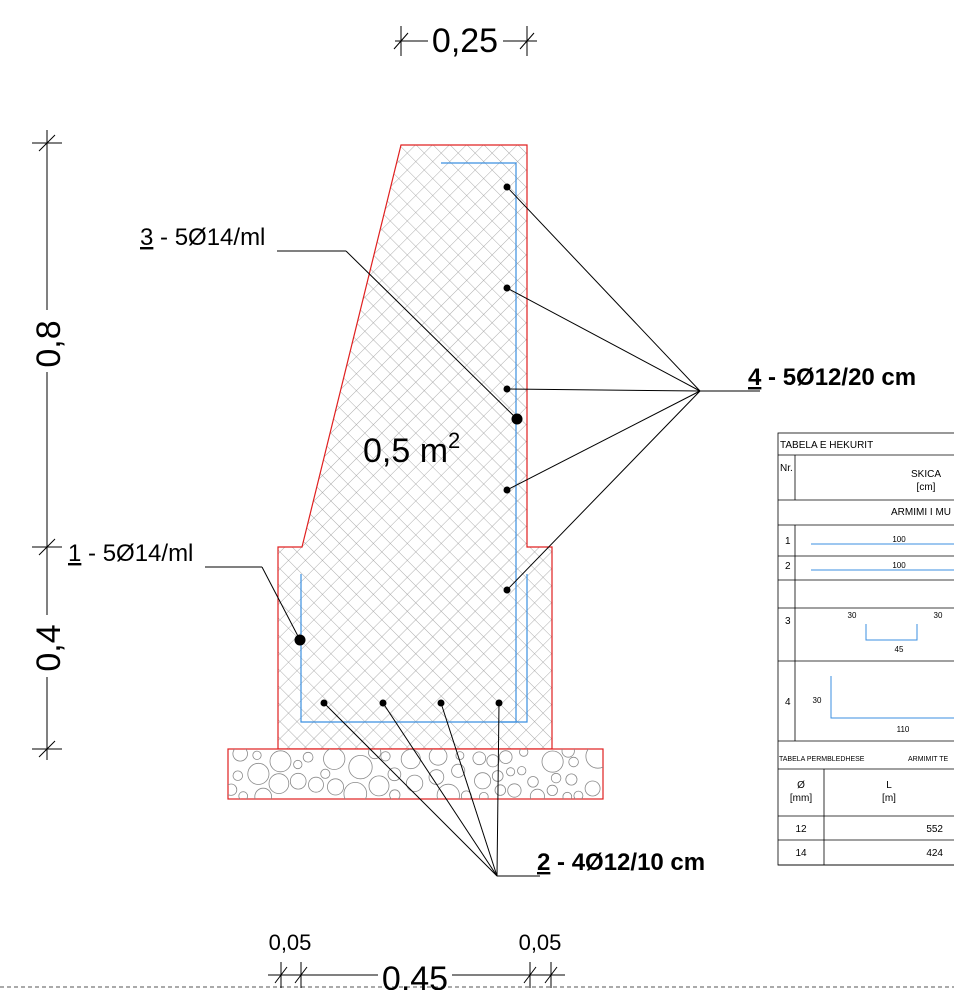 The width and height of the screenshot is (954, 990). Describe the element at coordinates (882, 631) in the screenshot. I see `rebar-table-sketches` at that location.